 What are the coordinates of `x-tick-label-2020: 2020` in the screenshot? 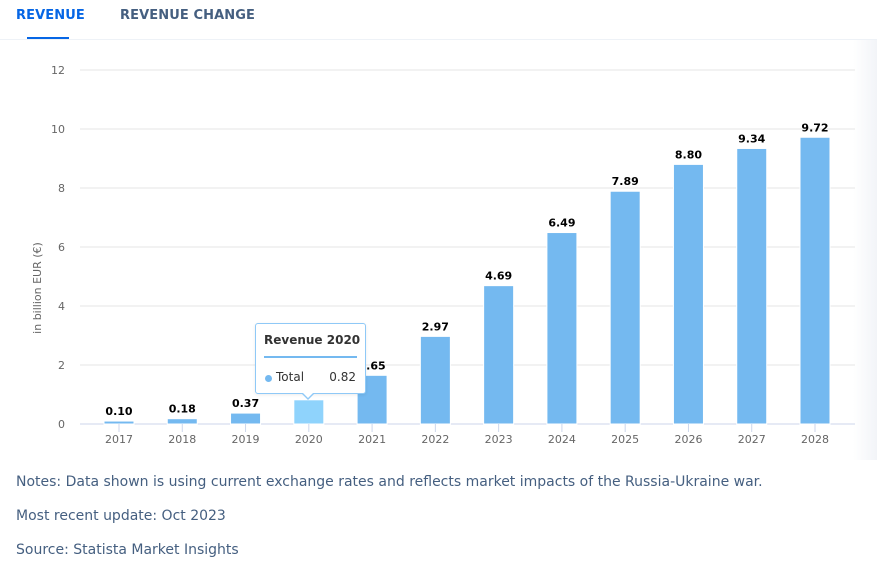 It's located at (309, 439).